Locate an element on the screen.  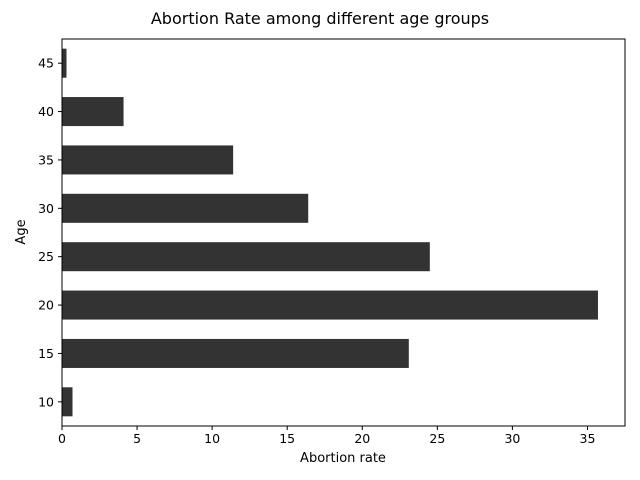
x-tick-label: 30 is located at coordinates (512, 438).